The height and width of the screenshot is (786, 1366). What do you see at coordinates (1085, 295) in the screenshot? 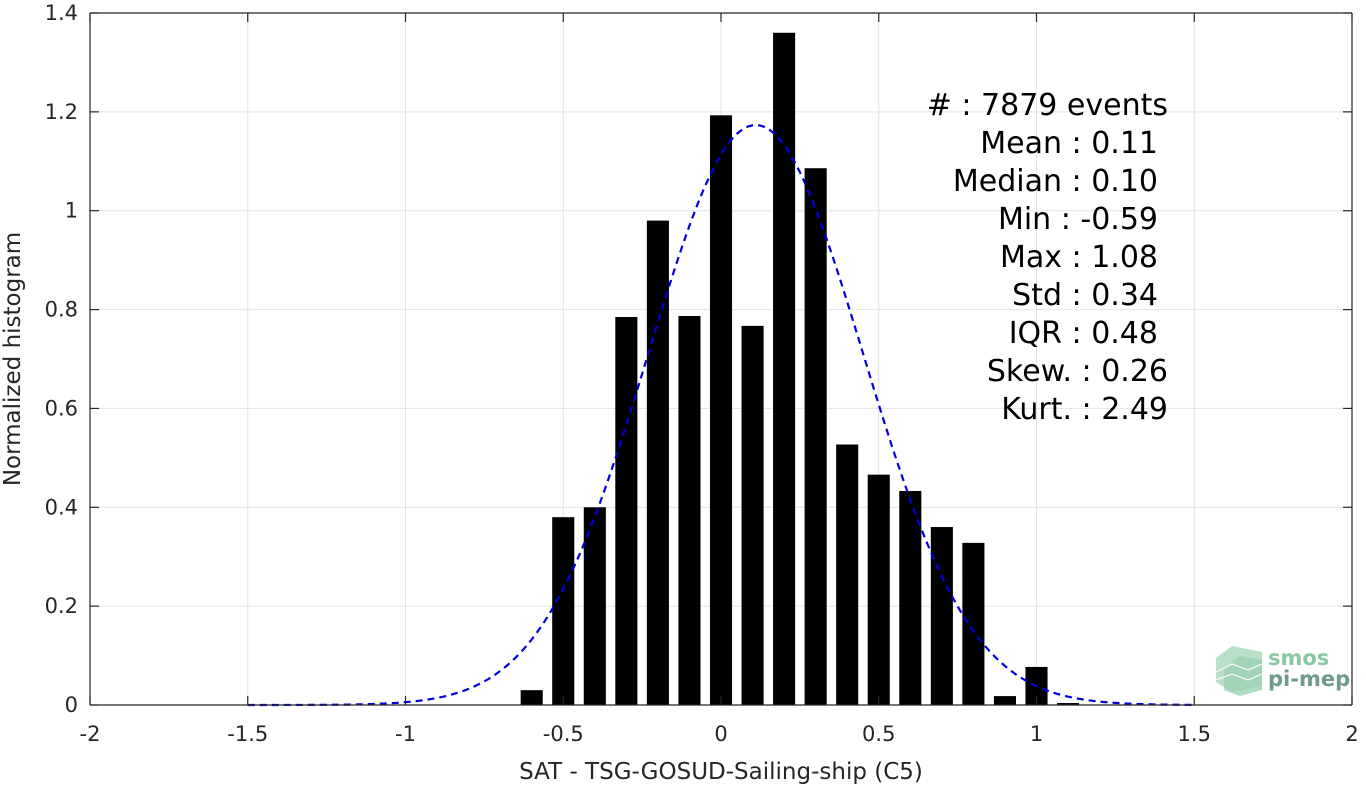
I see `stats-line: Std : 0.34` at bounding box center [1085, 295].